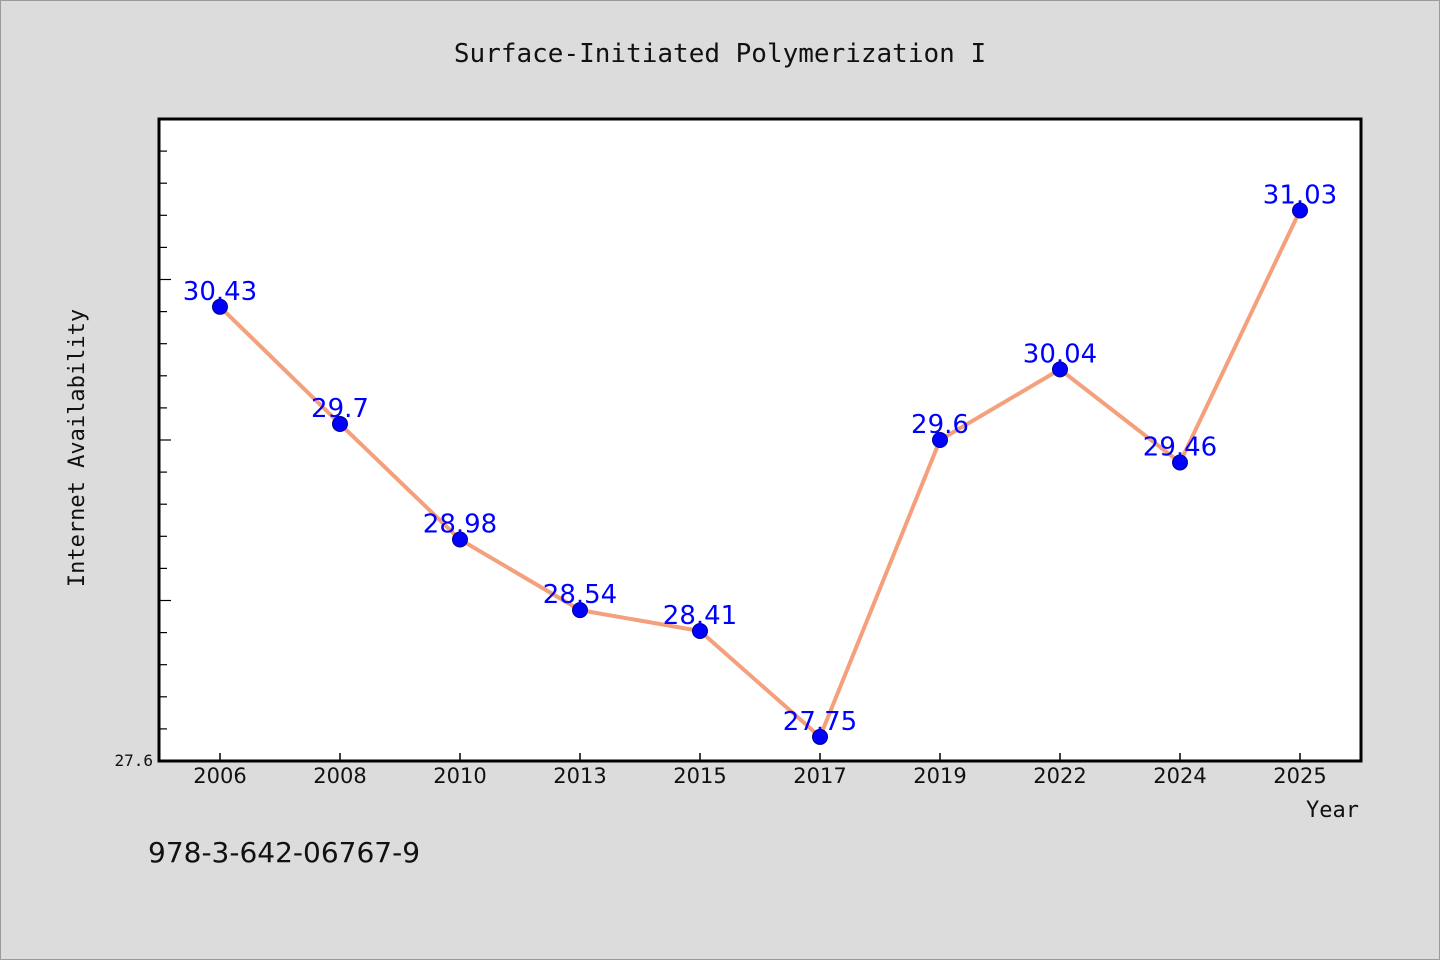 Image resolution: width=1440 pixels, height=960 pixels. Describe the element at coordinates (759, 776) in the screenshot. I see `x-tick-labels: 2006 2008 2010 2013 2015 2017 2019 2022 2024 2025` at that location.